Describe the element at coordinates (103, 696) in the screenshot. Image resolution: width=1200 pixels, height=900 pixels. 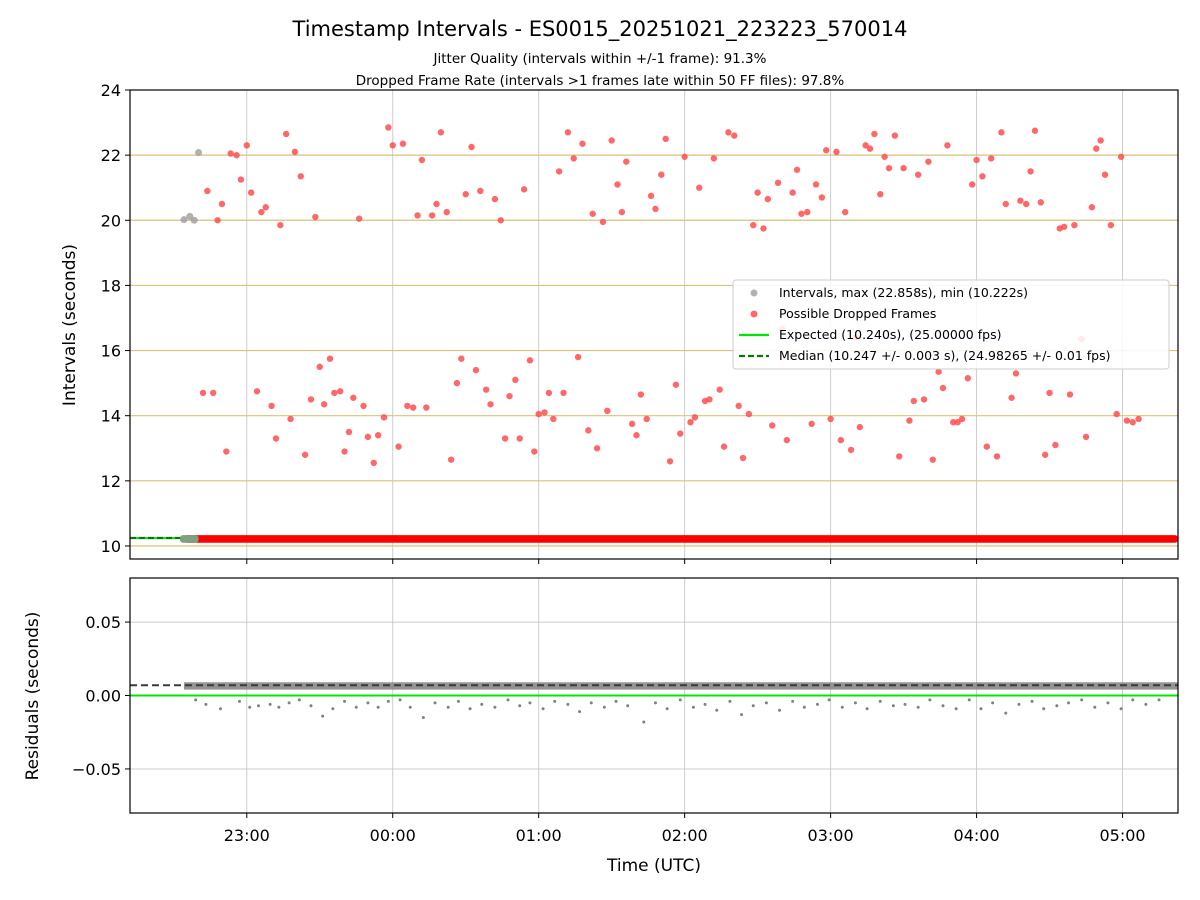
I see `residuals-y-tick-label-1: 0.00` at that location.